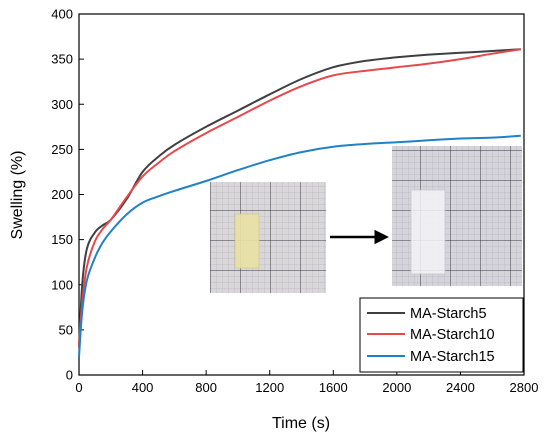  What do you see at coordinates (301, 423) in the screenshot?
I see `x-axis-title: Time (s)` at bounding box center [301, 423].